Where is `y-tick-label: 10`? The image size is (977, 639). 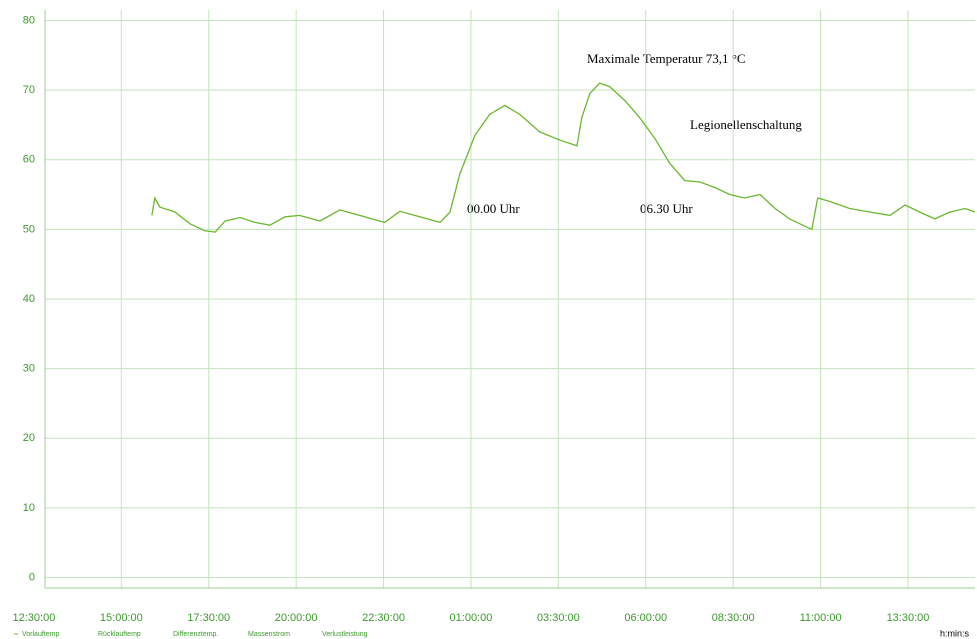
y-tick-label: 10 is located at coordinates (29, 508).